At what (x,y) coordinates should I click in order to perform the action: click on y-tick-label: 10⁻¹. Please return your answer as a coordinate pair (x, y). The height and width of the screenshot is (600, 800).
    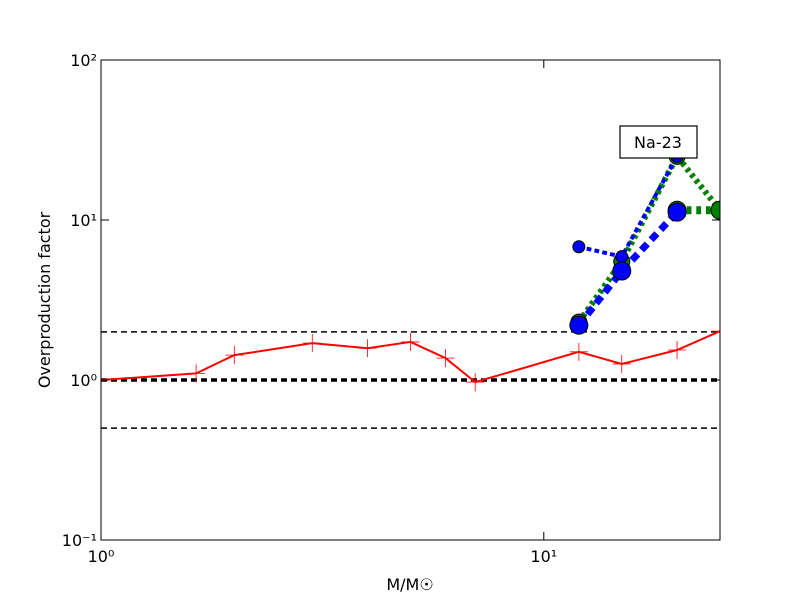
    Looking at the image, I should click on (79, 540).